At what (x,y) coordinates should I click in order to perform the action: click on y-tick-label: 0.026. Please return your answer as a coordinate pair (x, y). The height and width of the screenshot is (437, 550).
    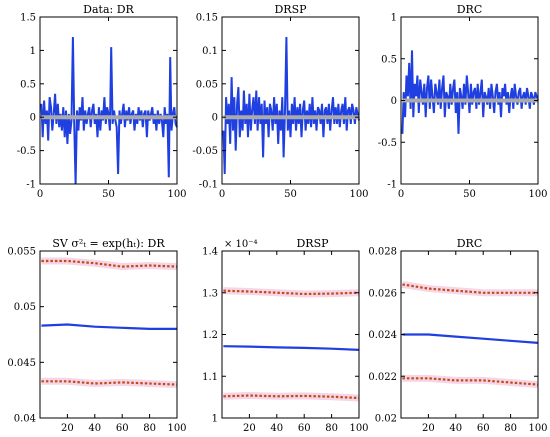
    Looking at the image, I should click on (382, 293).